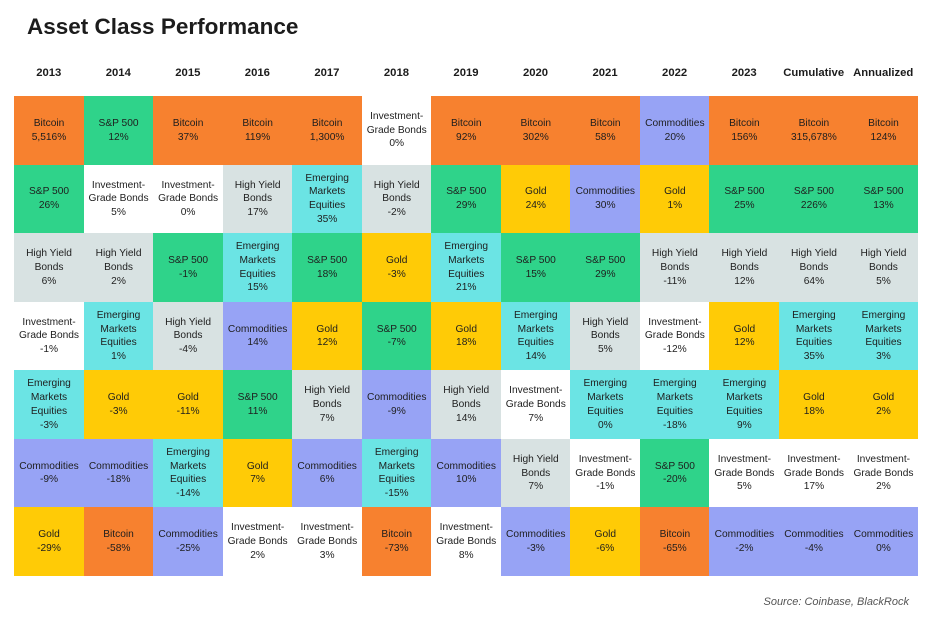 This screenshot has height=629, width=931. What do you see at coordinates (883, 137) in the screenshot?
I see `cell-value: 124%` at bounding box center [883, 137].